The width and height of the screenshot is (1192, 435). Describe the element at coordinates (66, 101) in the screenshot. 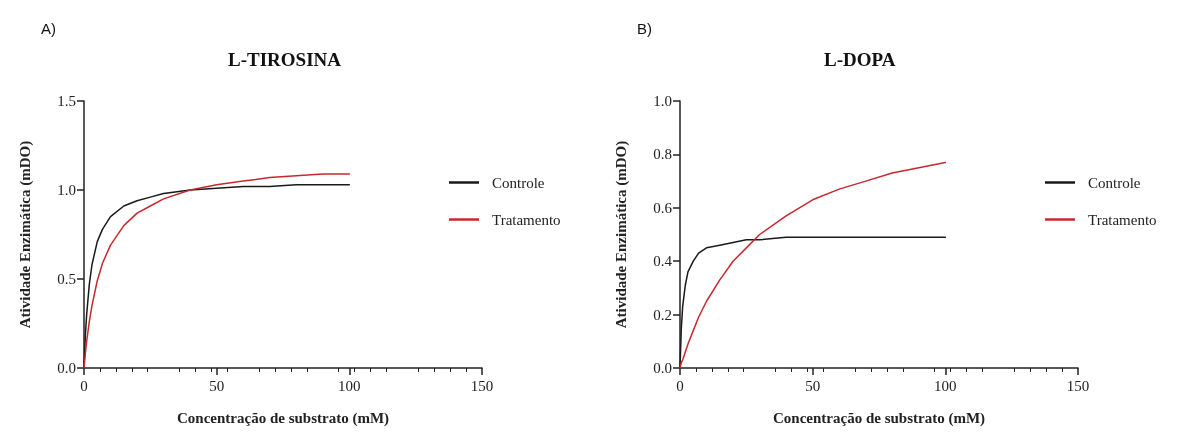

I see `y-tick-label: 1.5` at that location.